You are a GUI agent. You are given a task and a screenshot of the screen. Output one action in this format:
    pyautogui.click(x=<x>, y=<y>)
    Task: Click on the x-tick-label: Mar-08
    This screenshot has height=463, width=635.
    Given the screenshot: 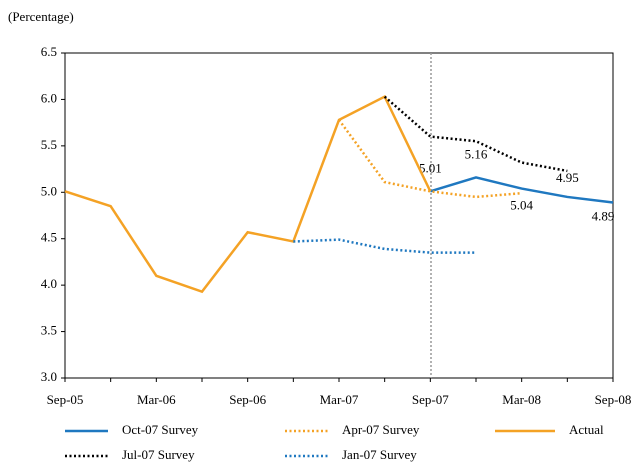 What is the action you would take?
    pyautogui.click(x=521, y=399)
    